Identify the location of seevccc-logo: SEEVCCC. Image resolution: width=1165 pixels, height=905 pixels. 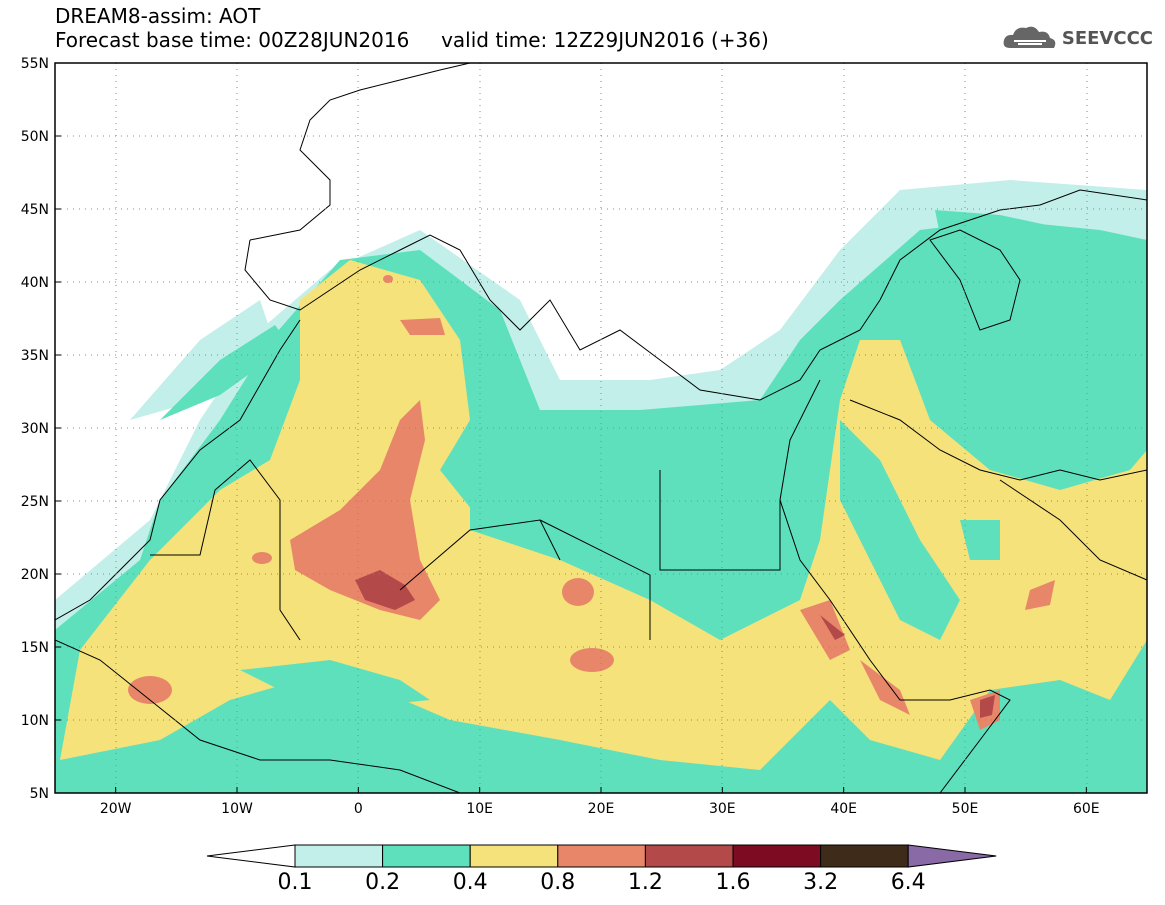
(1077, 38).